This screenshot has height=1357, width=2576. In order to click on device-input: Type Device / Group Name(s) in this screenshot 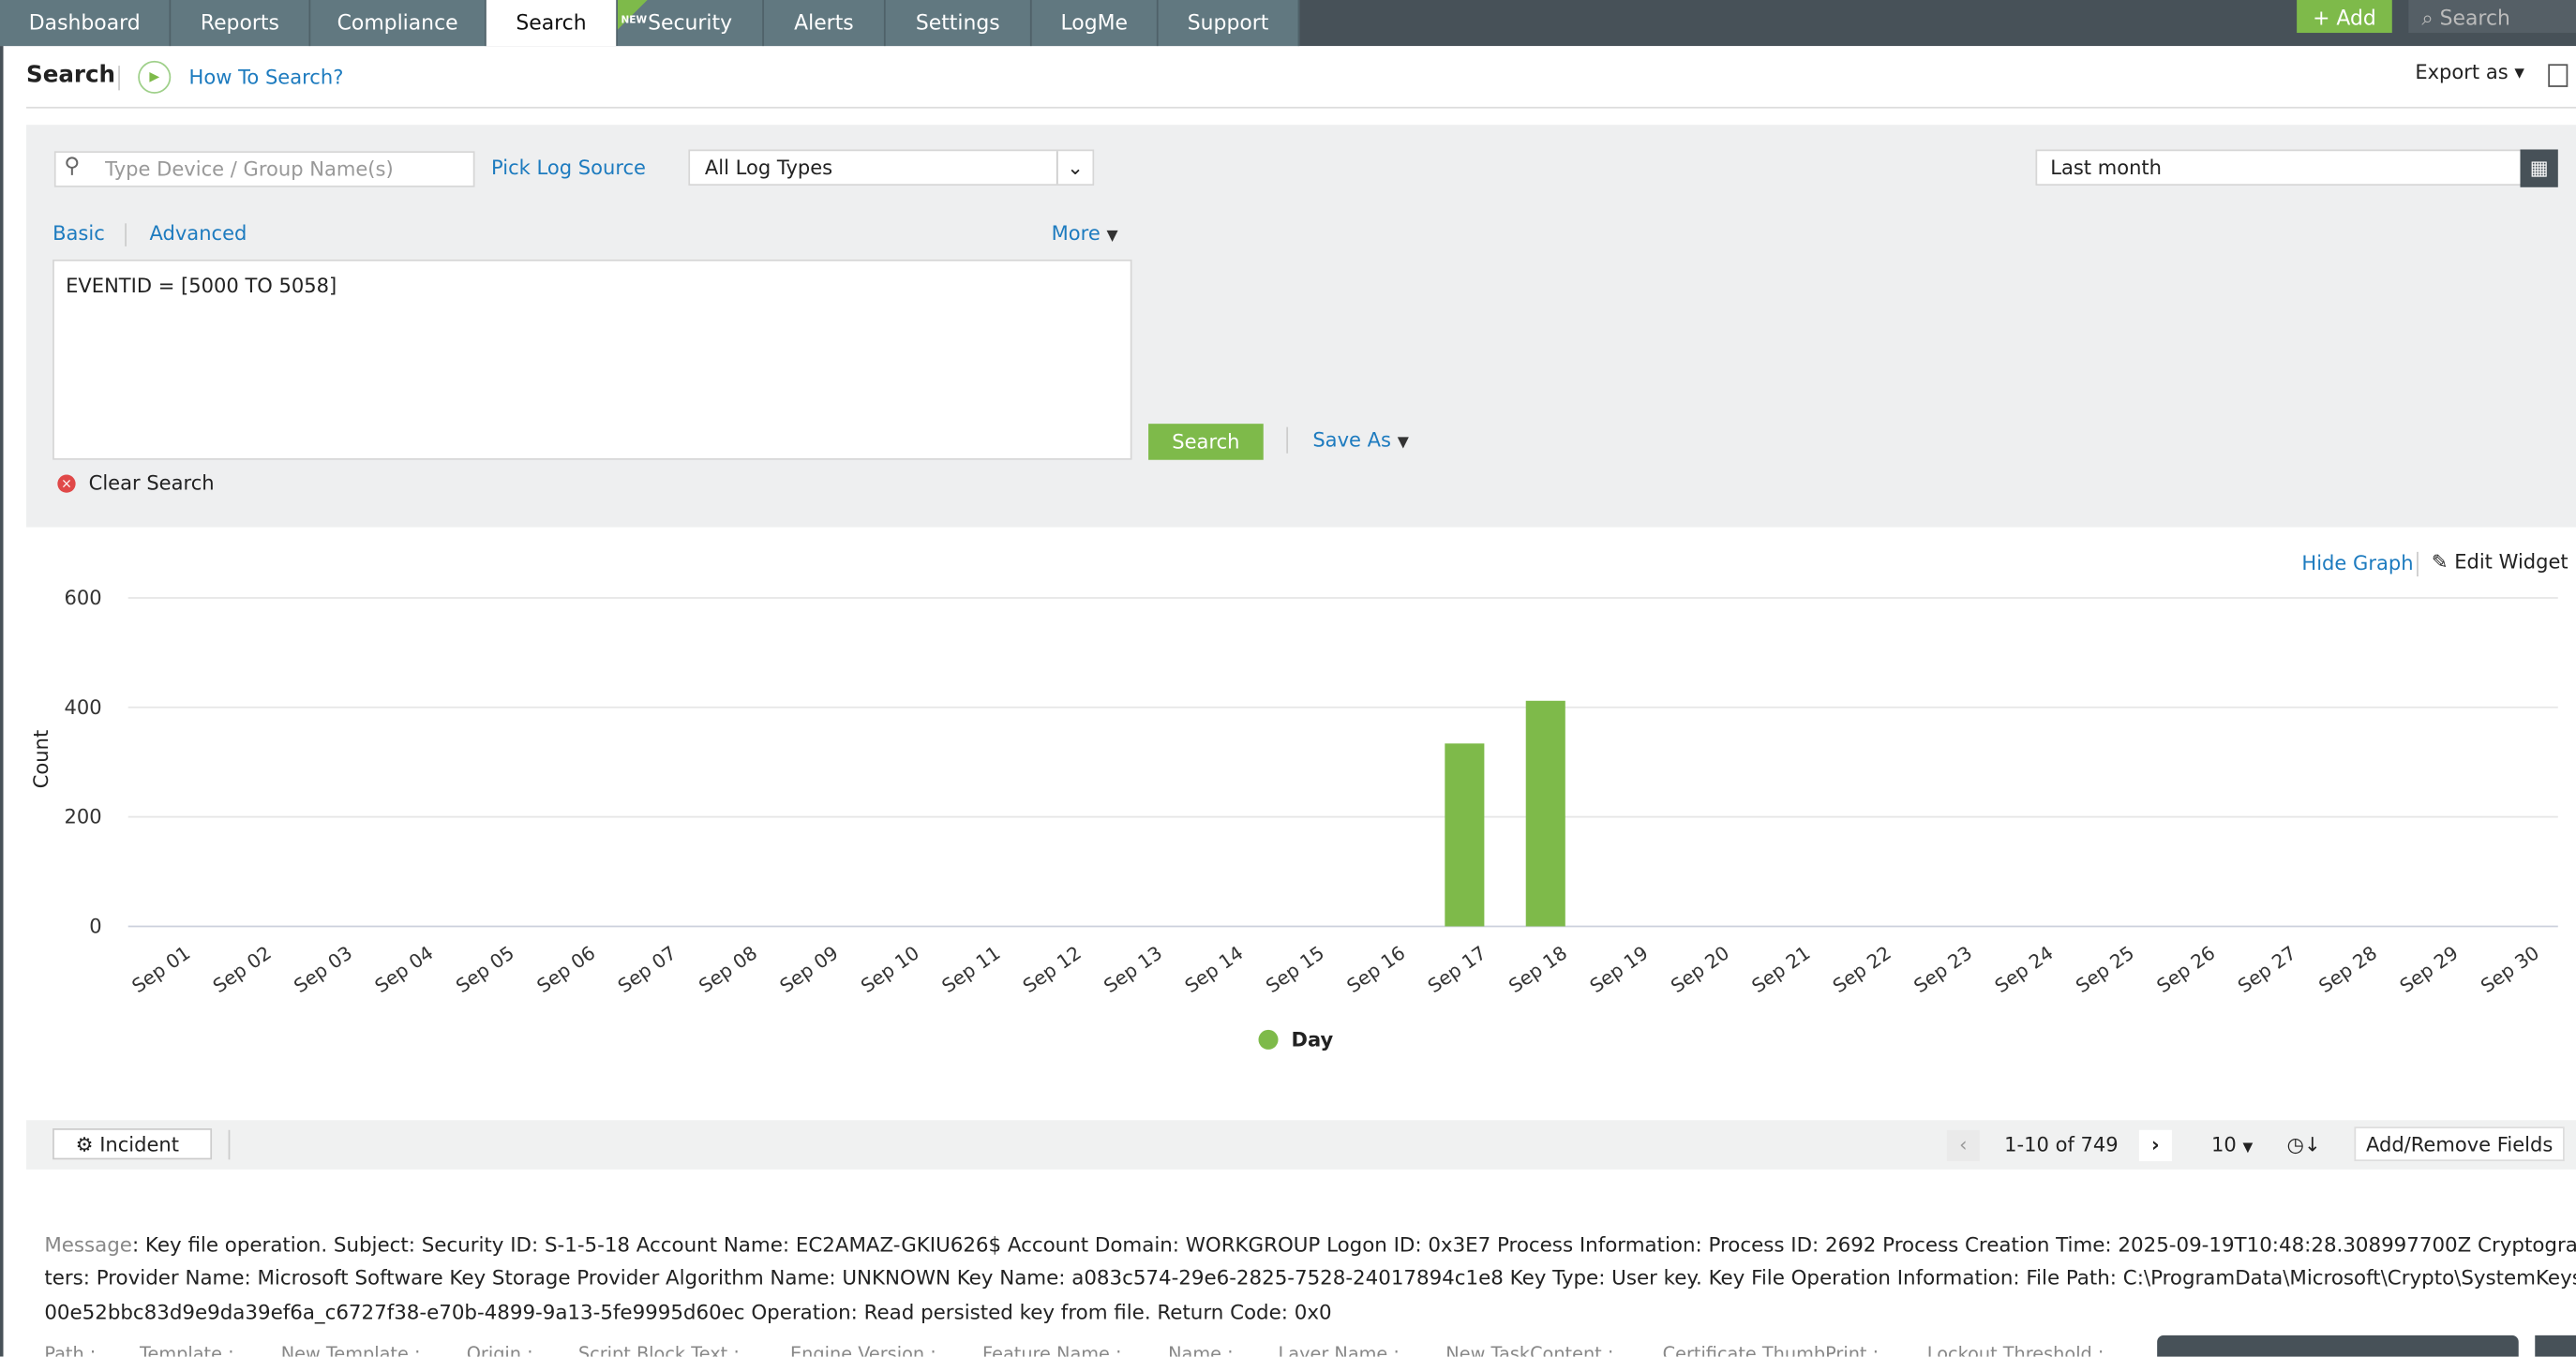, I will do `click(264, 169)`.